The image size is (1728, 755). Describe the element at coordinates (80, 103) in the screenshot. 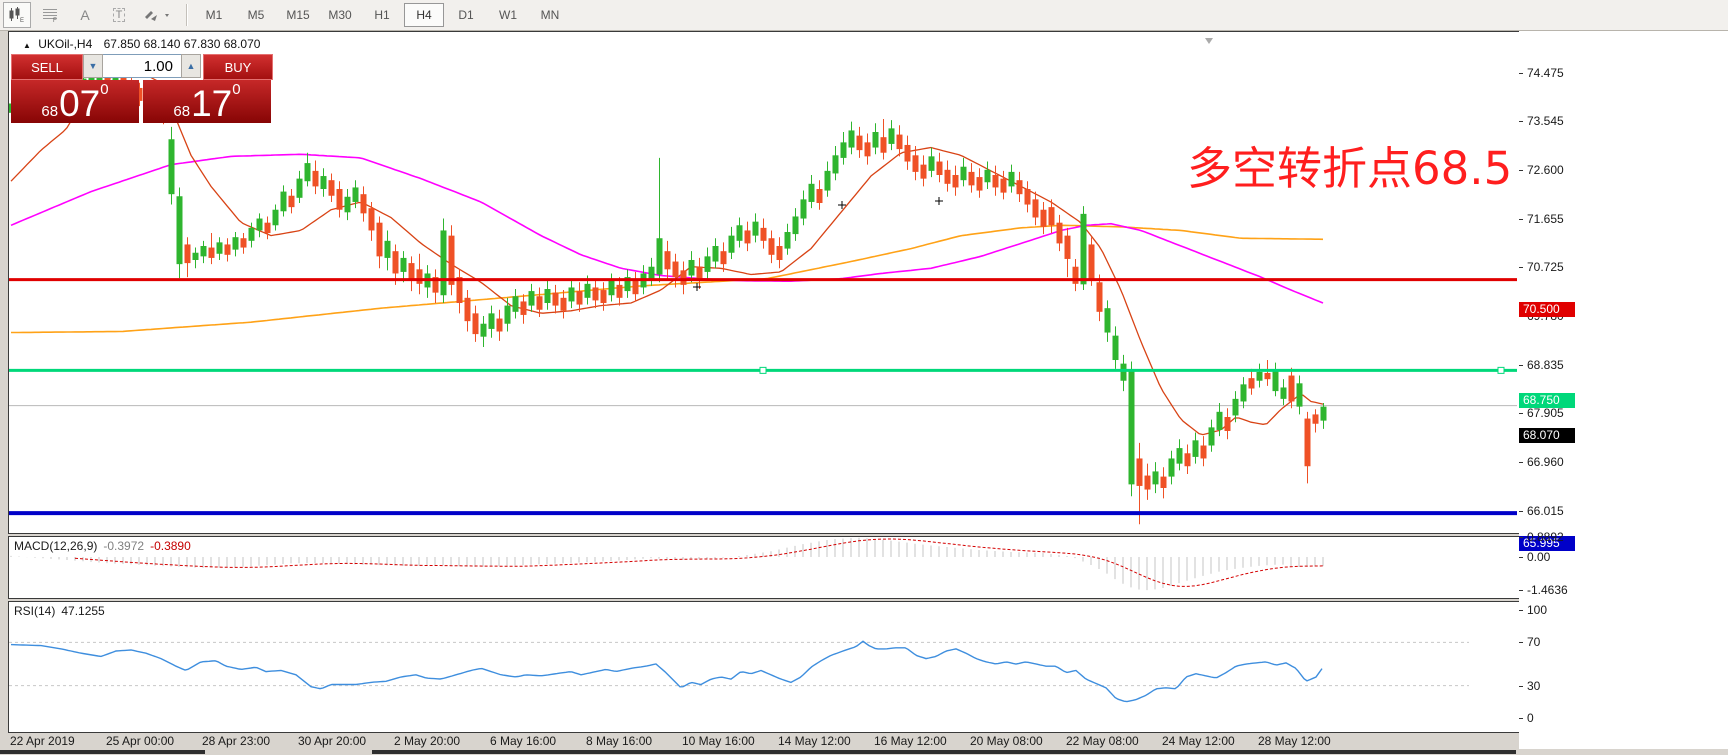

I see `sell-price-main: 07` at that location.